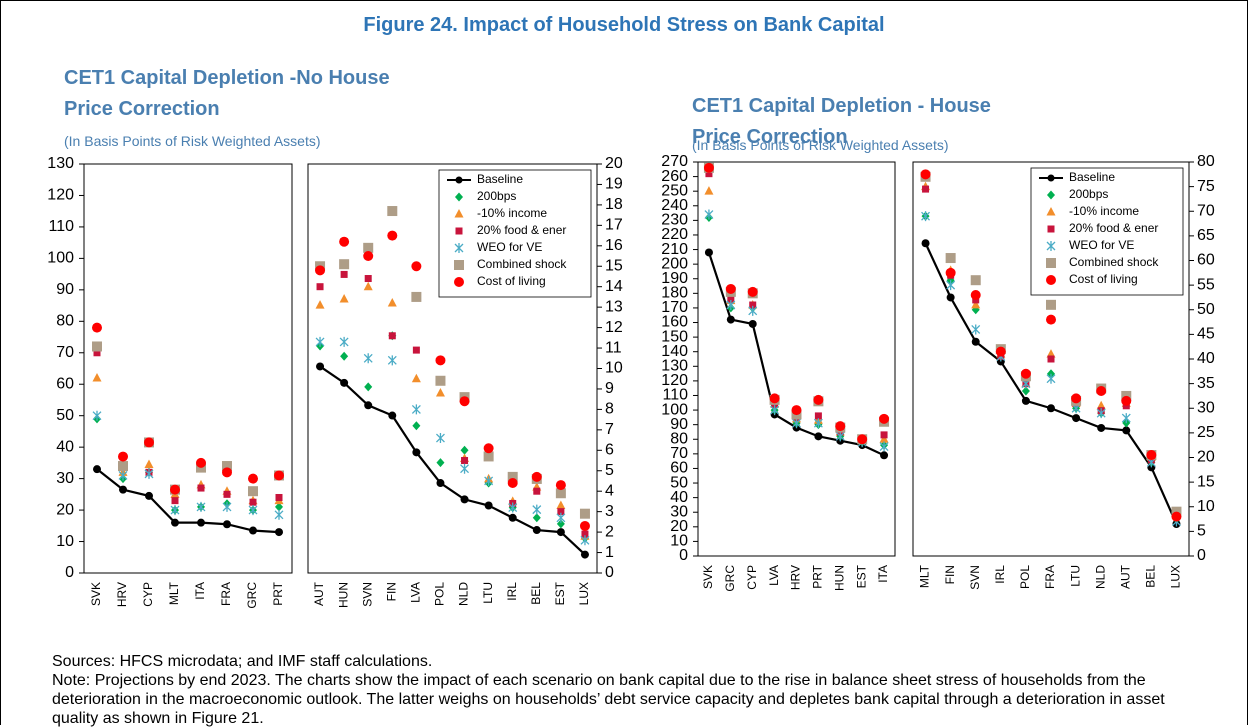  Describe the element at coordinates (609, 450) in the screenshot. I see `y-tick-label: 6` at that location.